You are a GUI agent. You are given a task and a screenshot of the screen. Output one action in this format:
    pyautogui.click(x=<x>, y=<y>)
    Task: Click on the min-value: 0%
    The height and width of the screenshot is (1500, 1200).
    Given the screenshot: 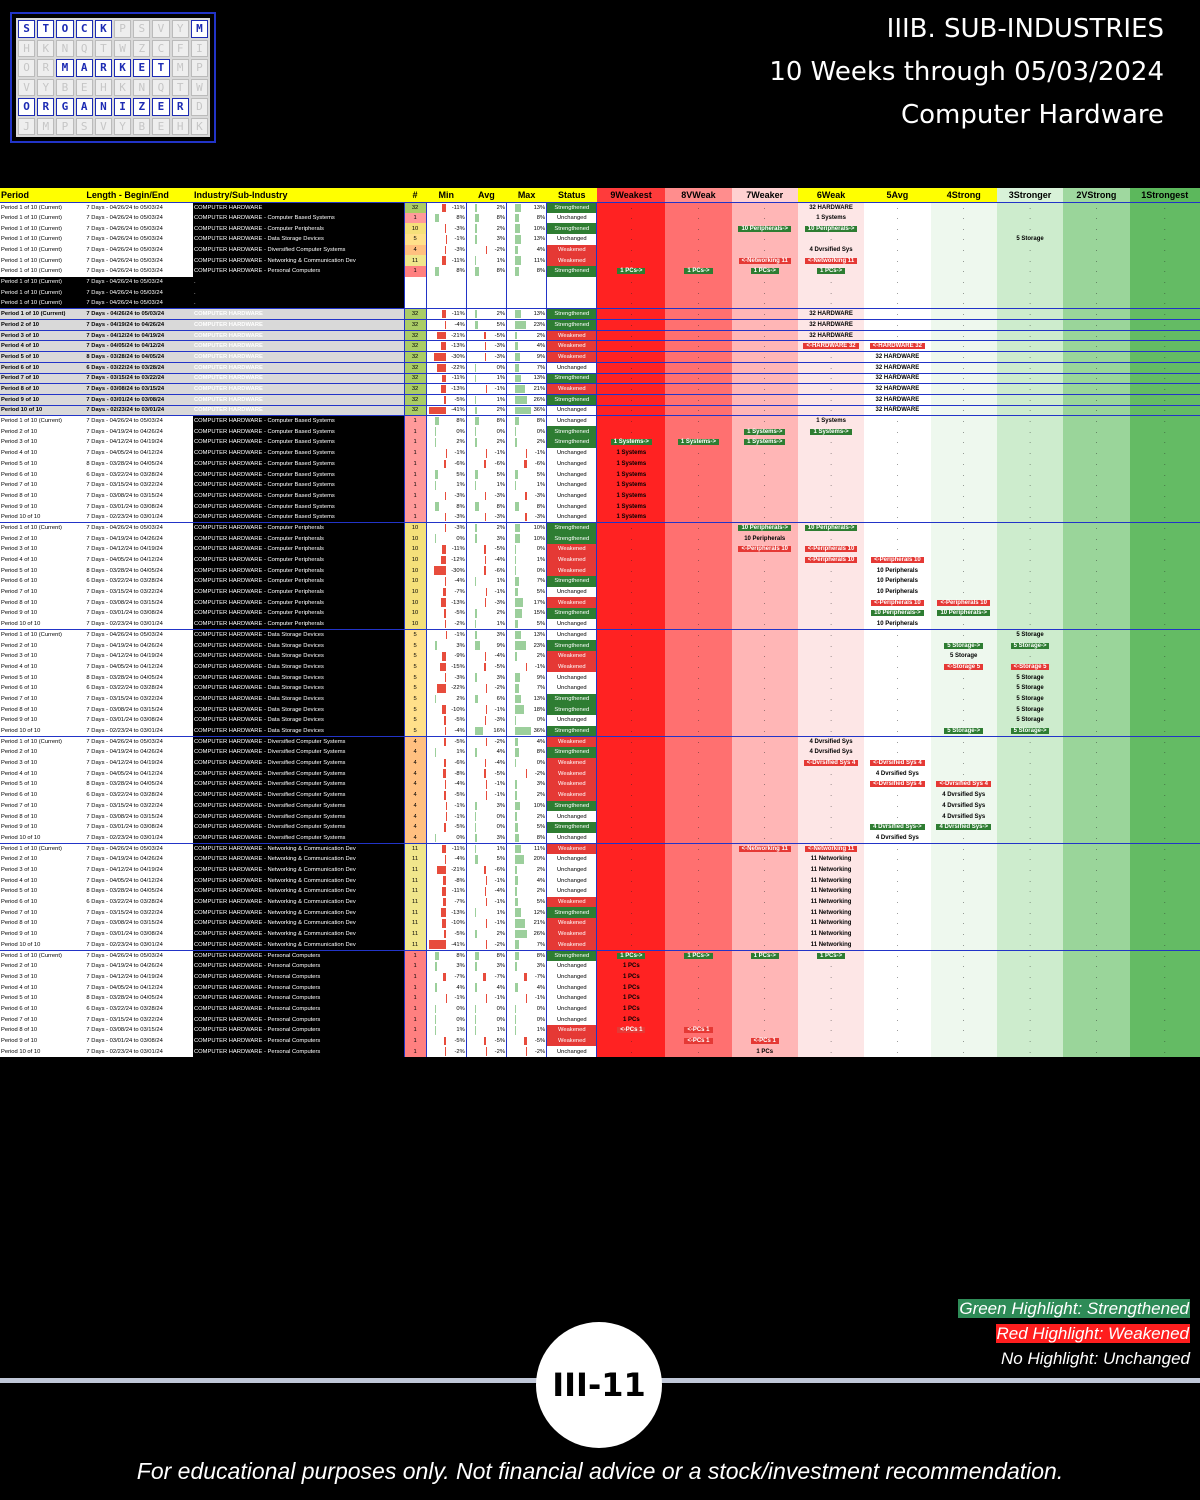 What is the action you would take?
    pyautogui.click(x=460, y=837)
    